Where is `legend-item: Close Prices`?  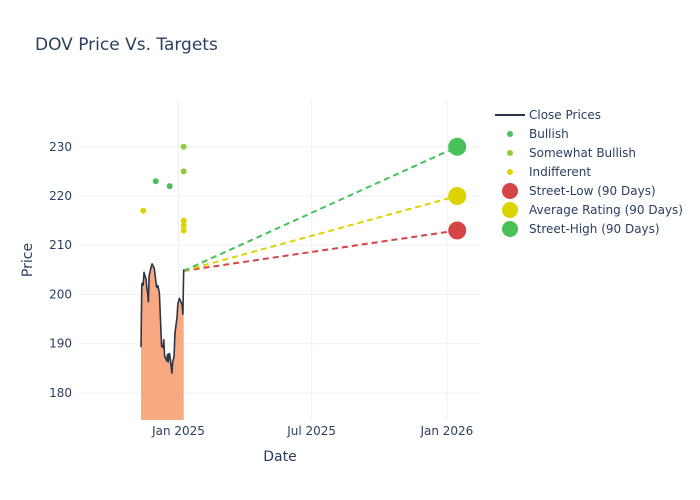
legend-item: Close Prices is located at coordinates (548, 115).